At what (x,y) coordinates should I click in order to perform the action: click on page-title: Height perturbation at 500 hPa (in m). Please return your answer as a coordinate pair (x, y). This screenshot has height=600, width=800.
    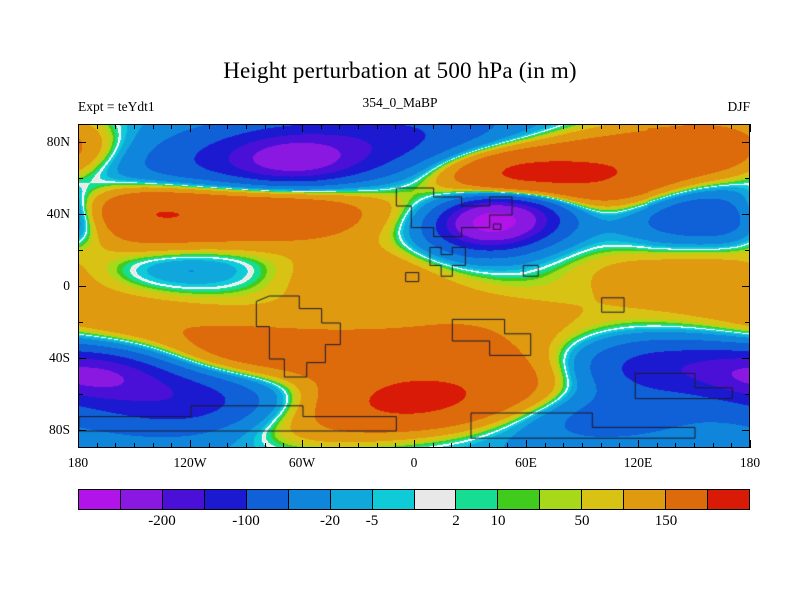
    Looking at the image, I should click on (400, 70).